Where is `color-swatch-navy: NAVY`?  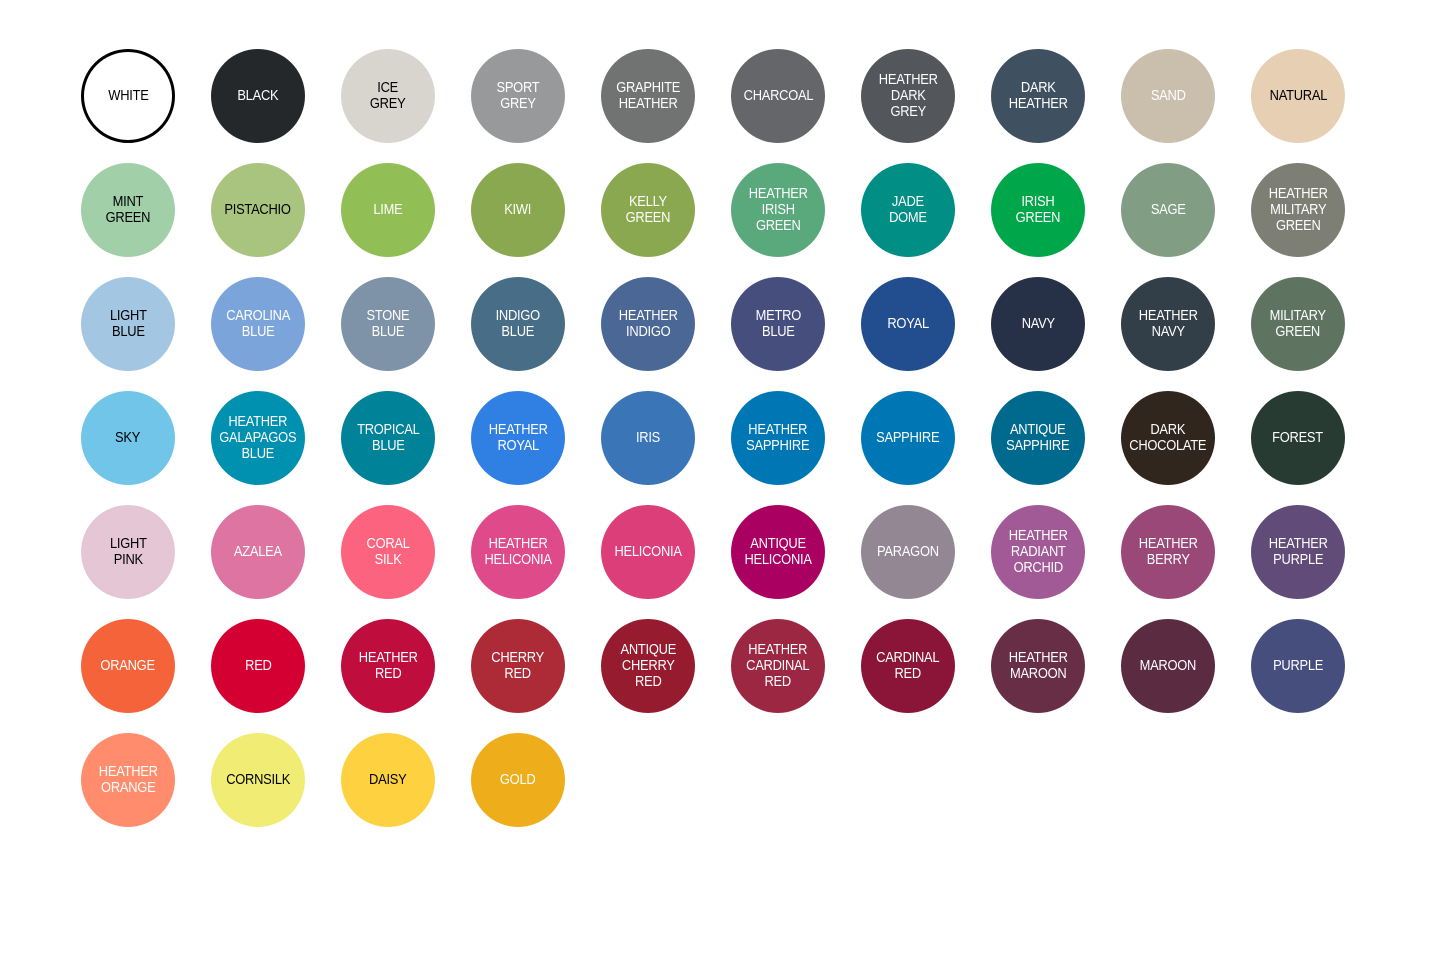
color-swatch-navy: NAVY is located at coordinates (1038, 324).